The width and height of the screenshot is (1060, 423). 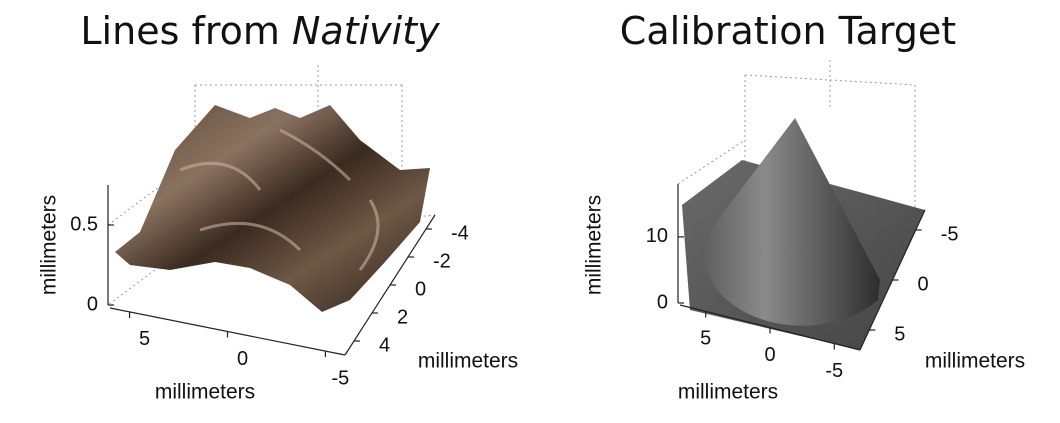 I want to click on y-tick-label: -4, so click(x=460, y=233).